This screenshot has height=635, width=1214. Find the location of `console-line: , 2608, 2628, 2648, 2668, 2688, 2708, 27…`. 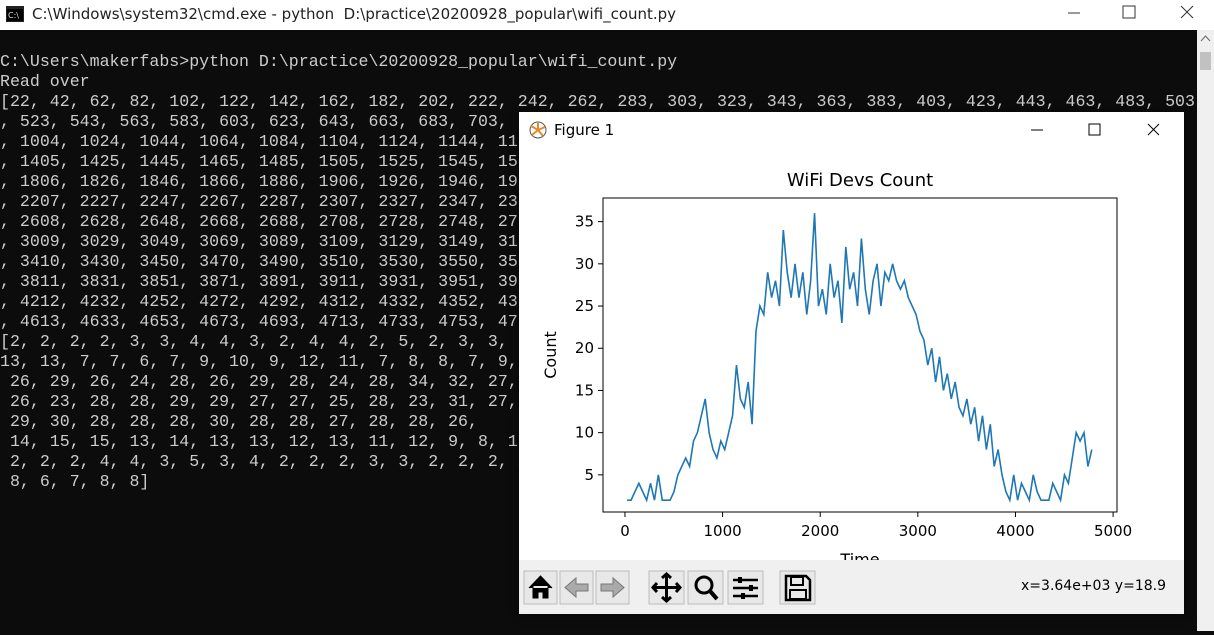

console-line: , 2608, 2628, 2648, 2668, 2688, 2708, 27… is located at coordinates (259, 221).